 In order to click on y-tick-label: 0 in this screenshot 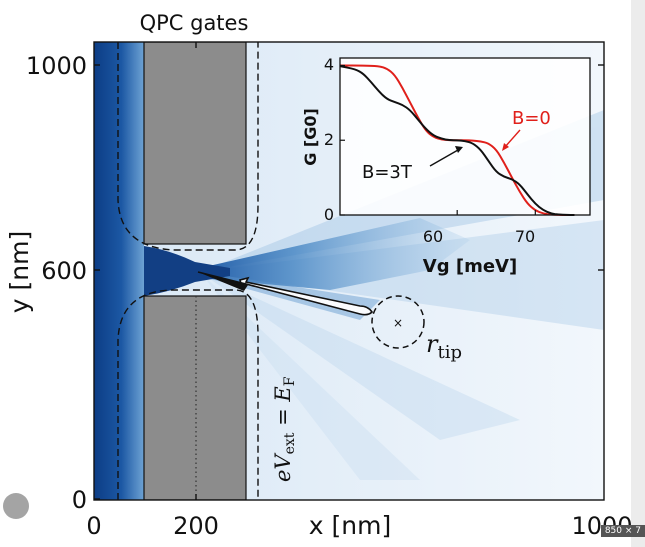, I will do `click(79, 500)`.